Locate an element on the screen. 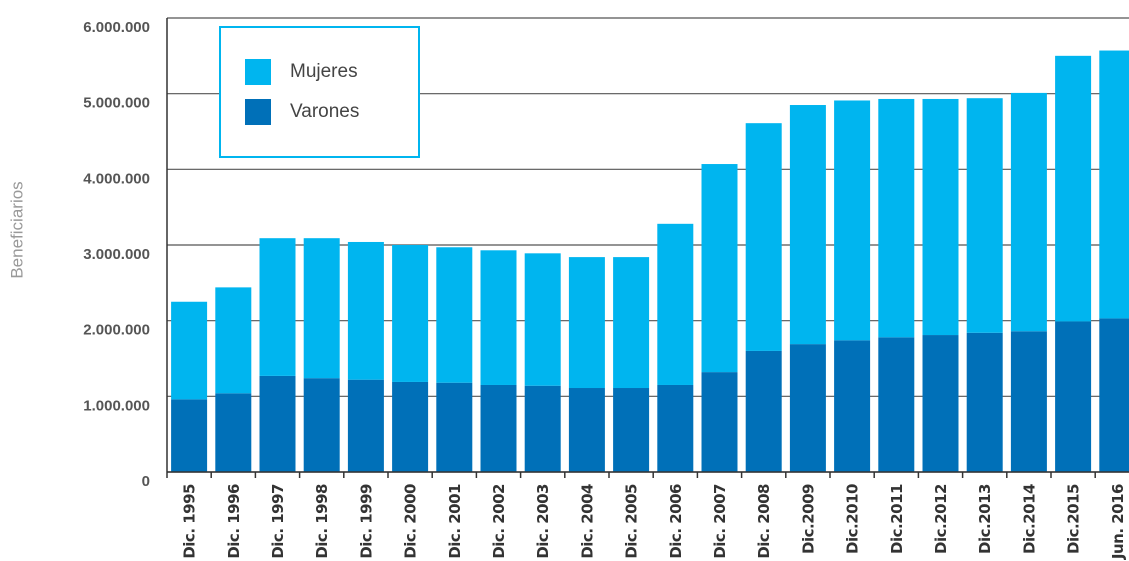 This screenshot has width=1129, height=561. x-tick-label: Dic. 2004 is located at coordinates (587, 521).